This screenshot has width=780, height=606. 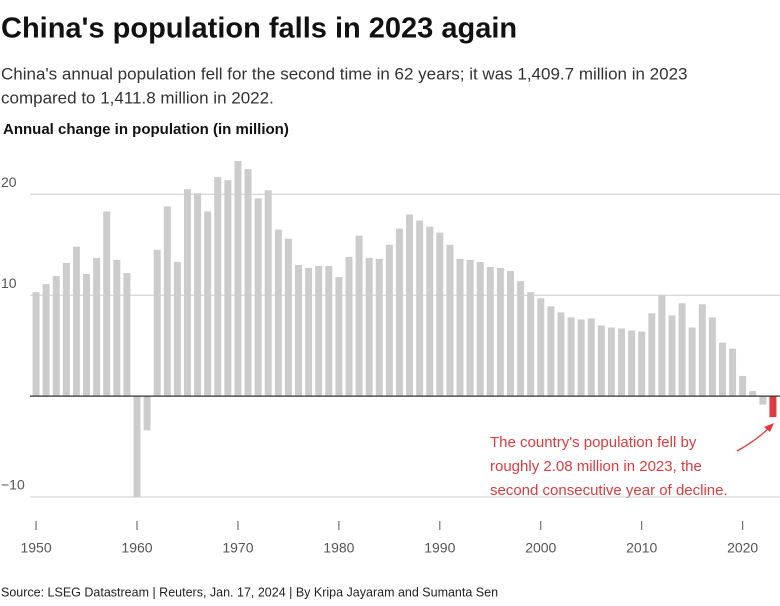 What do you see at coordinates (136, 548) in the screenshot?
I see `x-tick-label: 1960` at bounding box center [136, 548].